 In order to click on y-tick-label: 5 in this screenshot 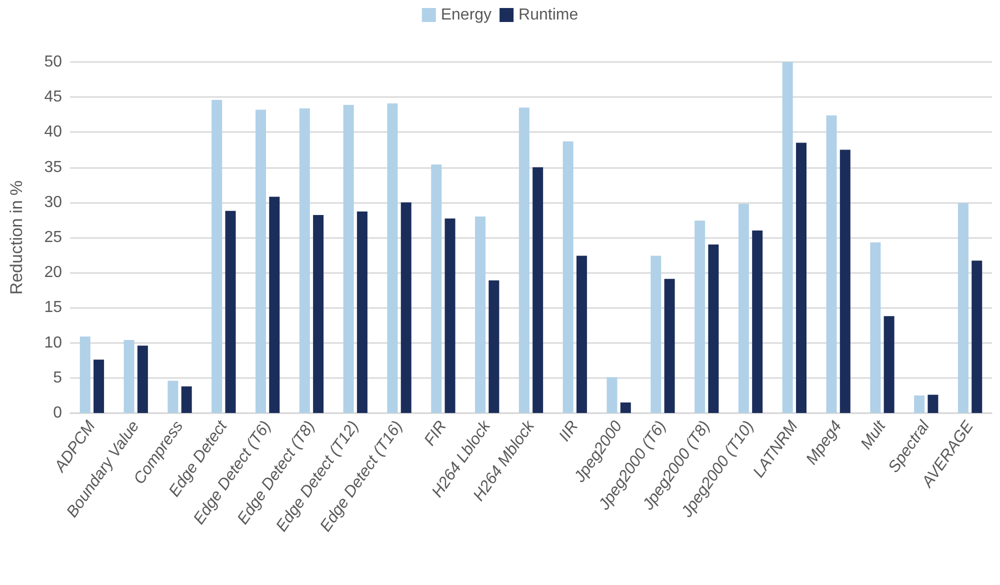, I will do `click(57, 377)`.